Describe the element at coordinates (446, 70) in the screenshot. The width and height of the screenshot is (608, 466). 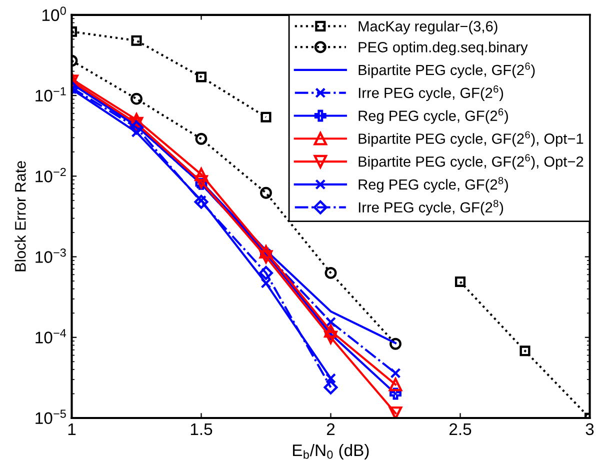
I see `legend-label: Bipartite PEG cycle, GF(2$^{6}$)` at that location.